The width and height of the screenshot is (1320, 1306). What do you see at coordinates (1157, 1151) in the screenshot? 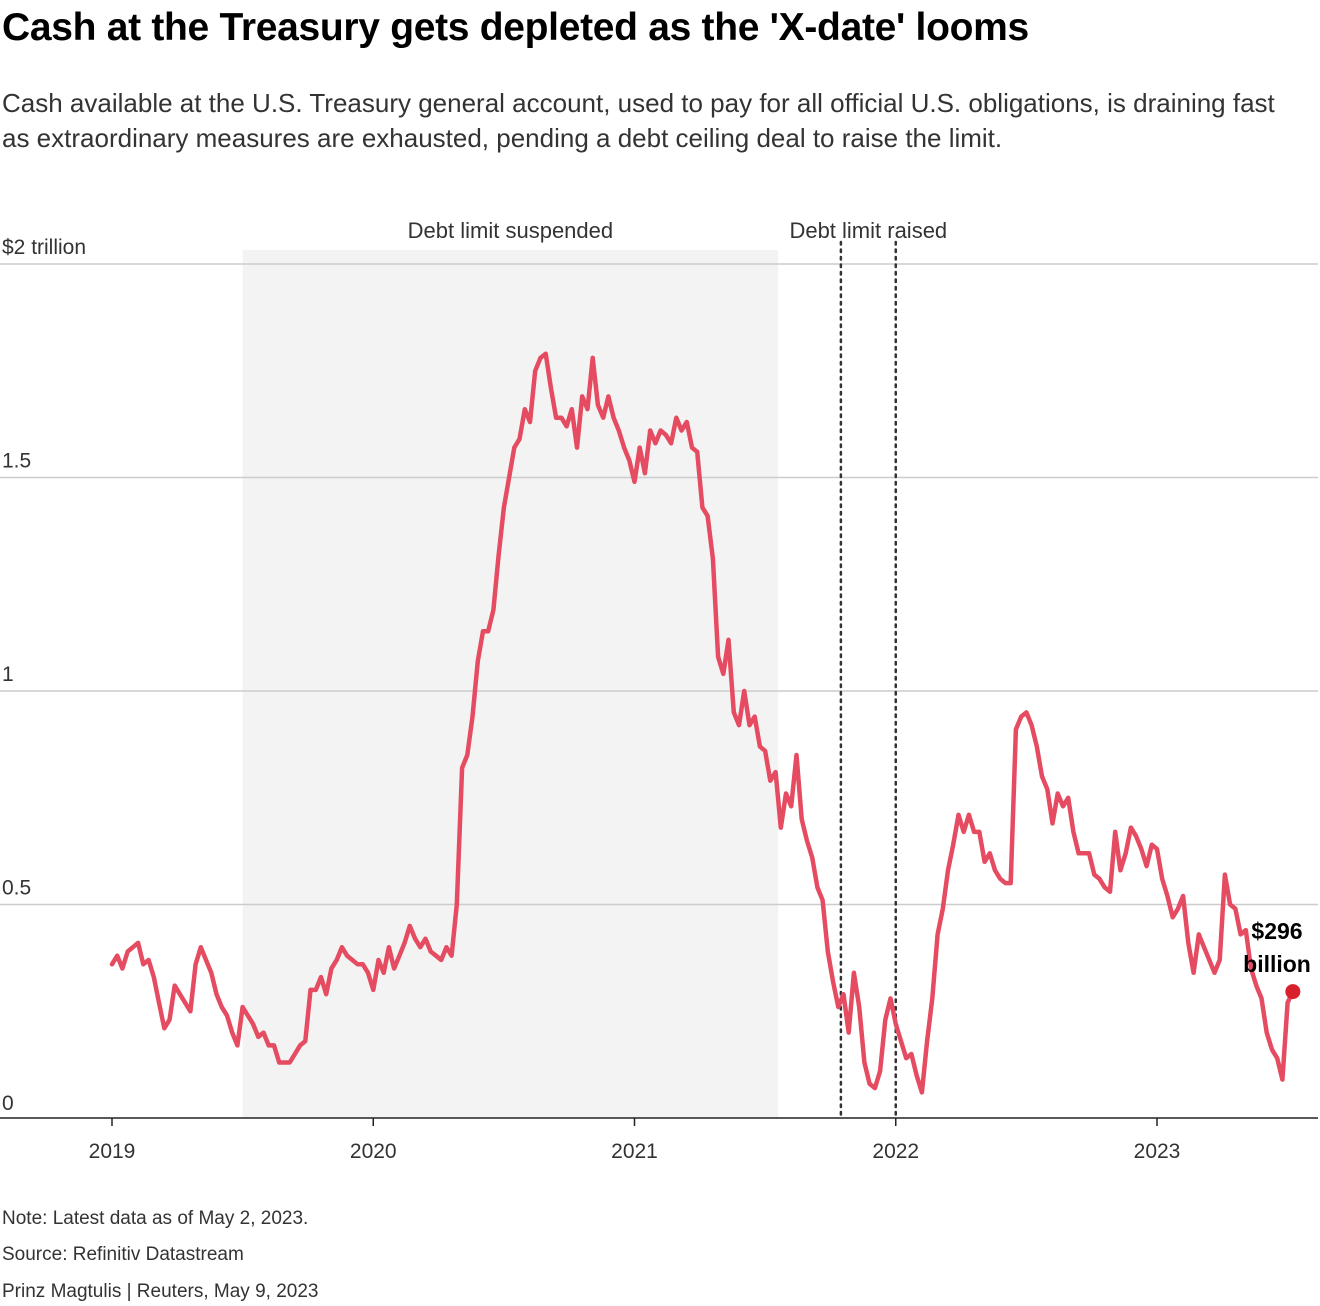
I see `x-tick-label: 2023` at bounding box center [1157, 1151].